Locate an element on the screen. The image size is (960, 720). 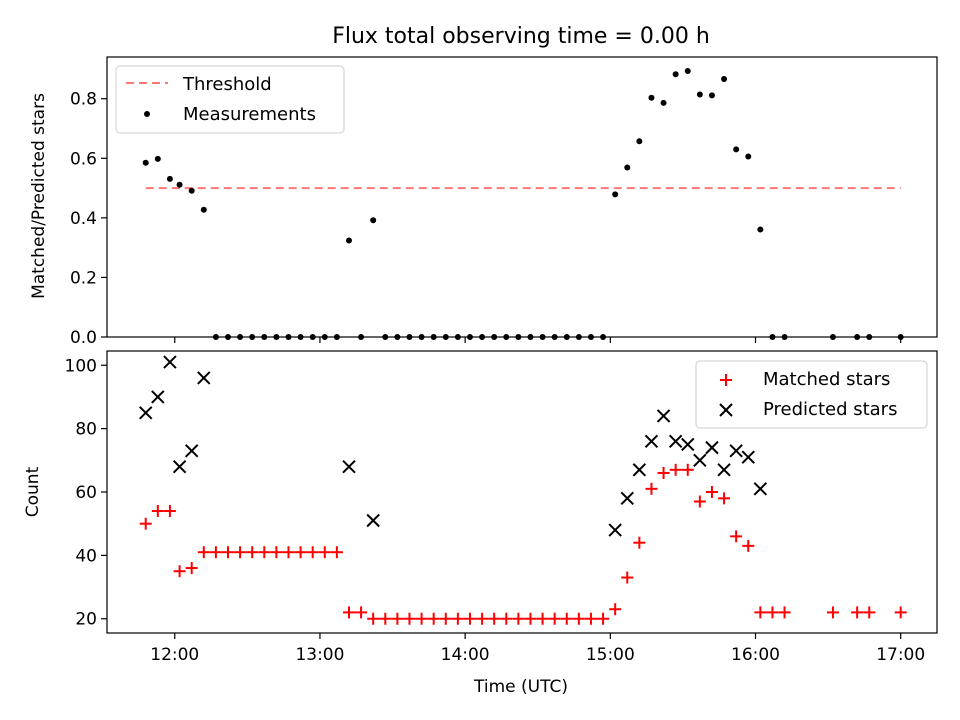
top-legend-box is located at coordinates (230, 99).